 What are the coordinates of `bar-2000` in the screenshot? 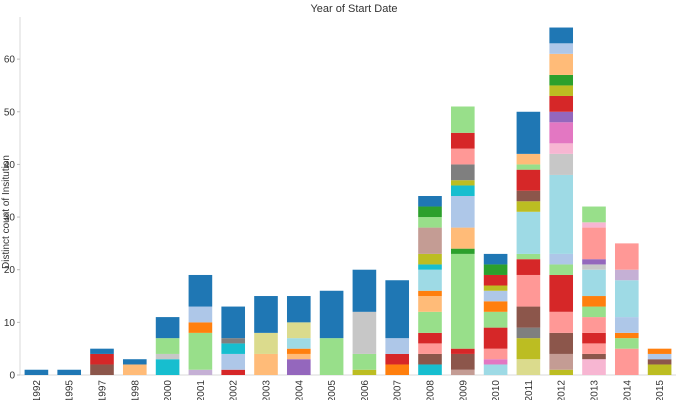 It's located at (167, 346).